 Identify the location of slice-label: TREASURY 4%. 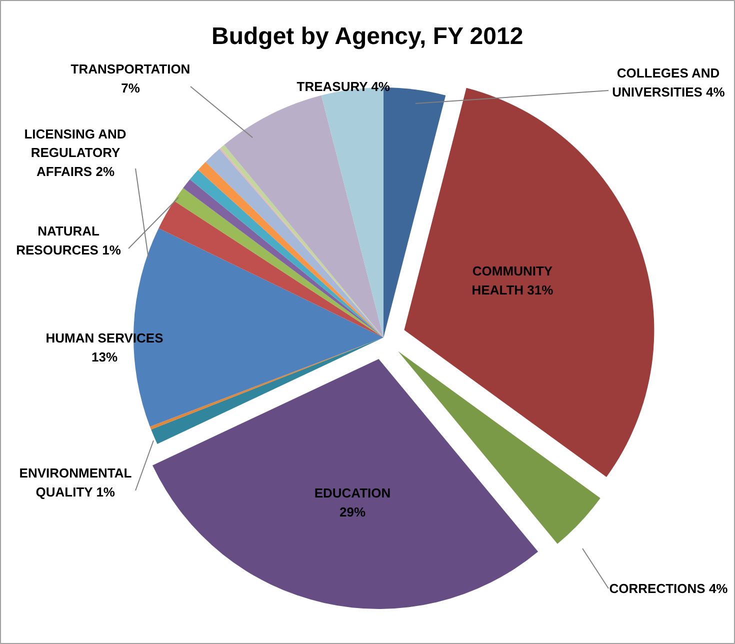
(343, 86).